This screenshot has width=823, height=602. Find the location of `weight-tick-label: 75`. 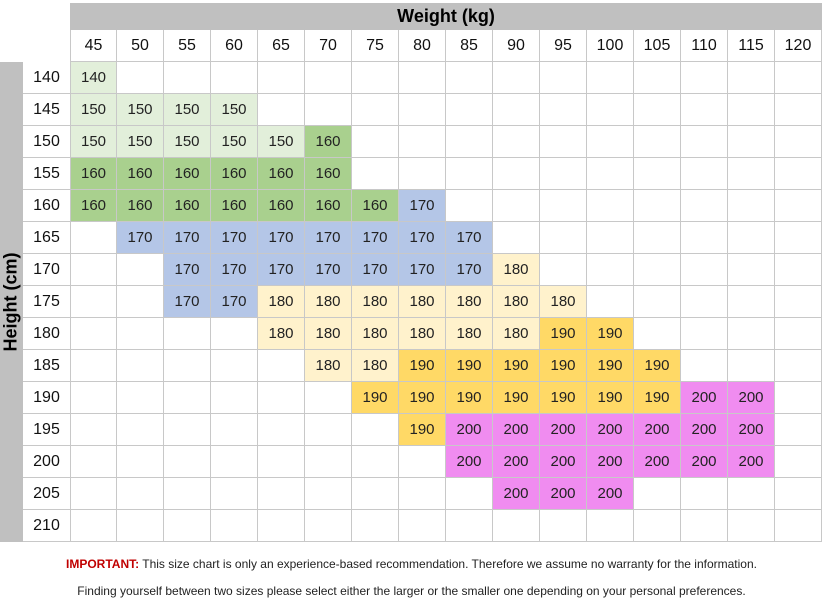

weight-tick-label: 75 is located at coordinates (375, 46).